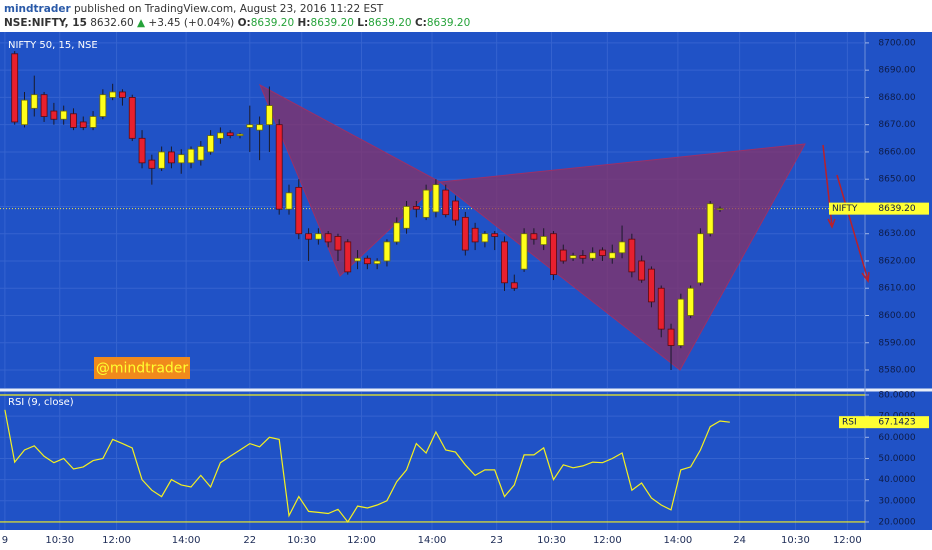 The width and height of the screenshot is (932, 550). I want to click on last-value: 8639.20, so click(896, 209).